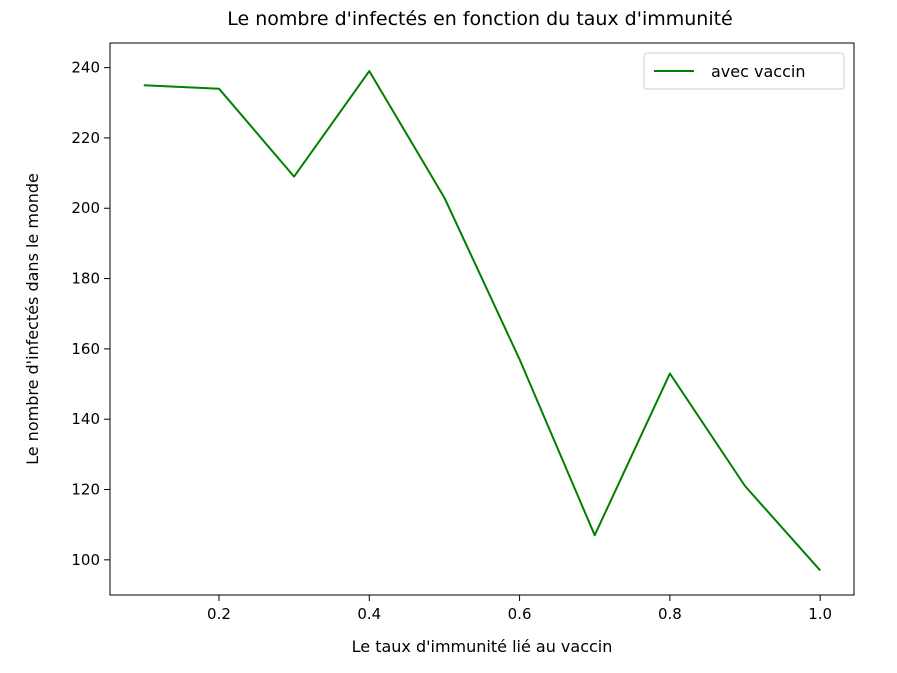 The height and width of the screenshot is (673, 897). I want to click on y-tick-label: 200, so click(85, 208).